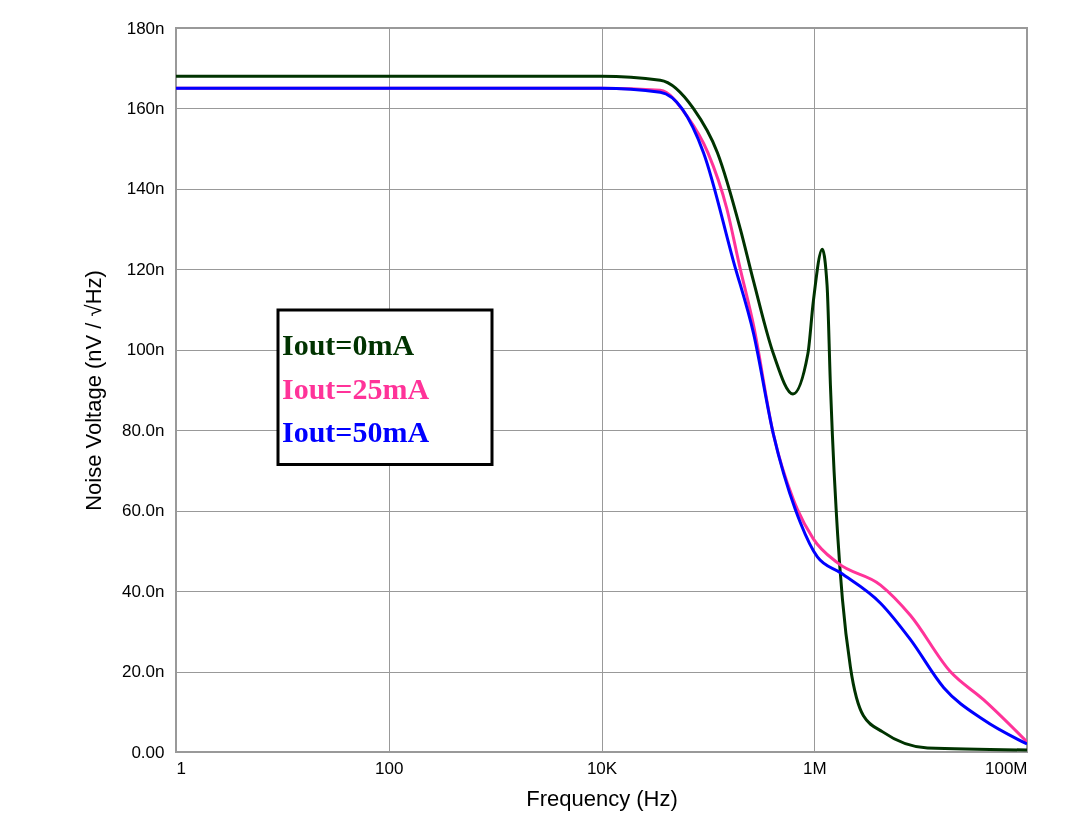 This screenshot has height=833, width=1085. Describe the element at coordinates (143, 430) in the screenshot. I see `y-tick-label: 80.0n` at that location.